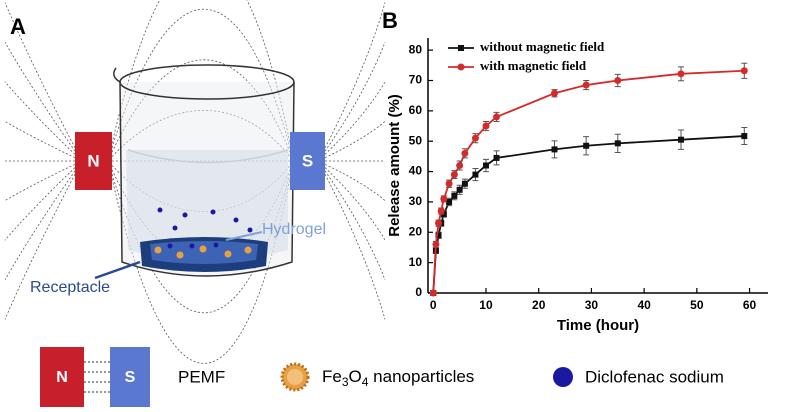 The width and height of the screenshot is (790, 412). Describe the element at coordinates (294, 229) in the screenshot. I see `hydrogel-label: Hydrogel` at that location.